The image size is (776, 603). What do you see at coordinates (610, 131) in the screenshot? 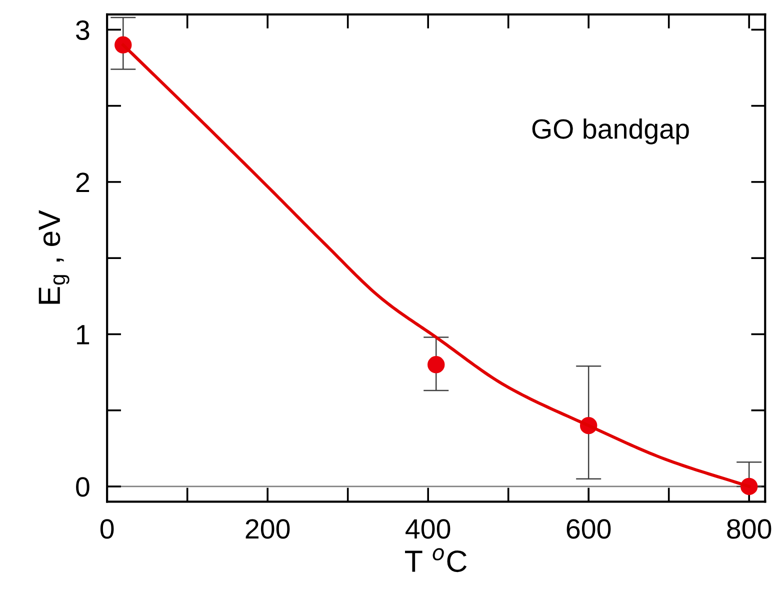
I see `annotation: GO bandgap` at bounding box center [610, 131].